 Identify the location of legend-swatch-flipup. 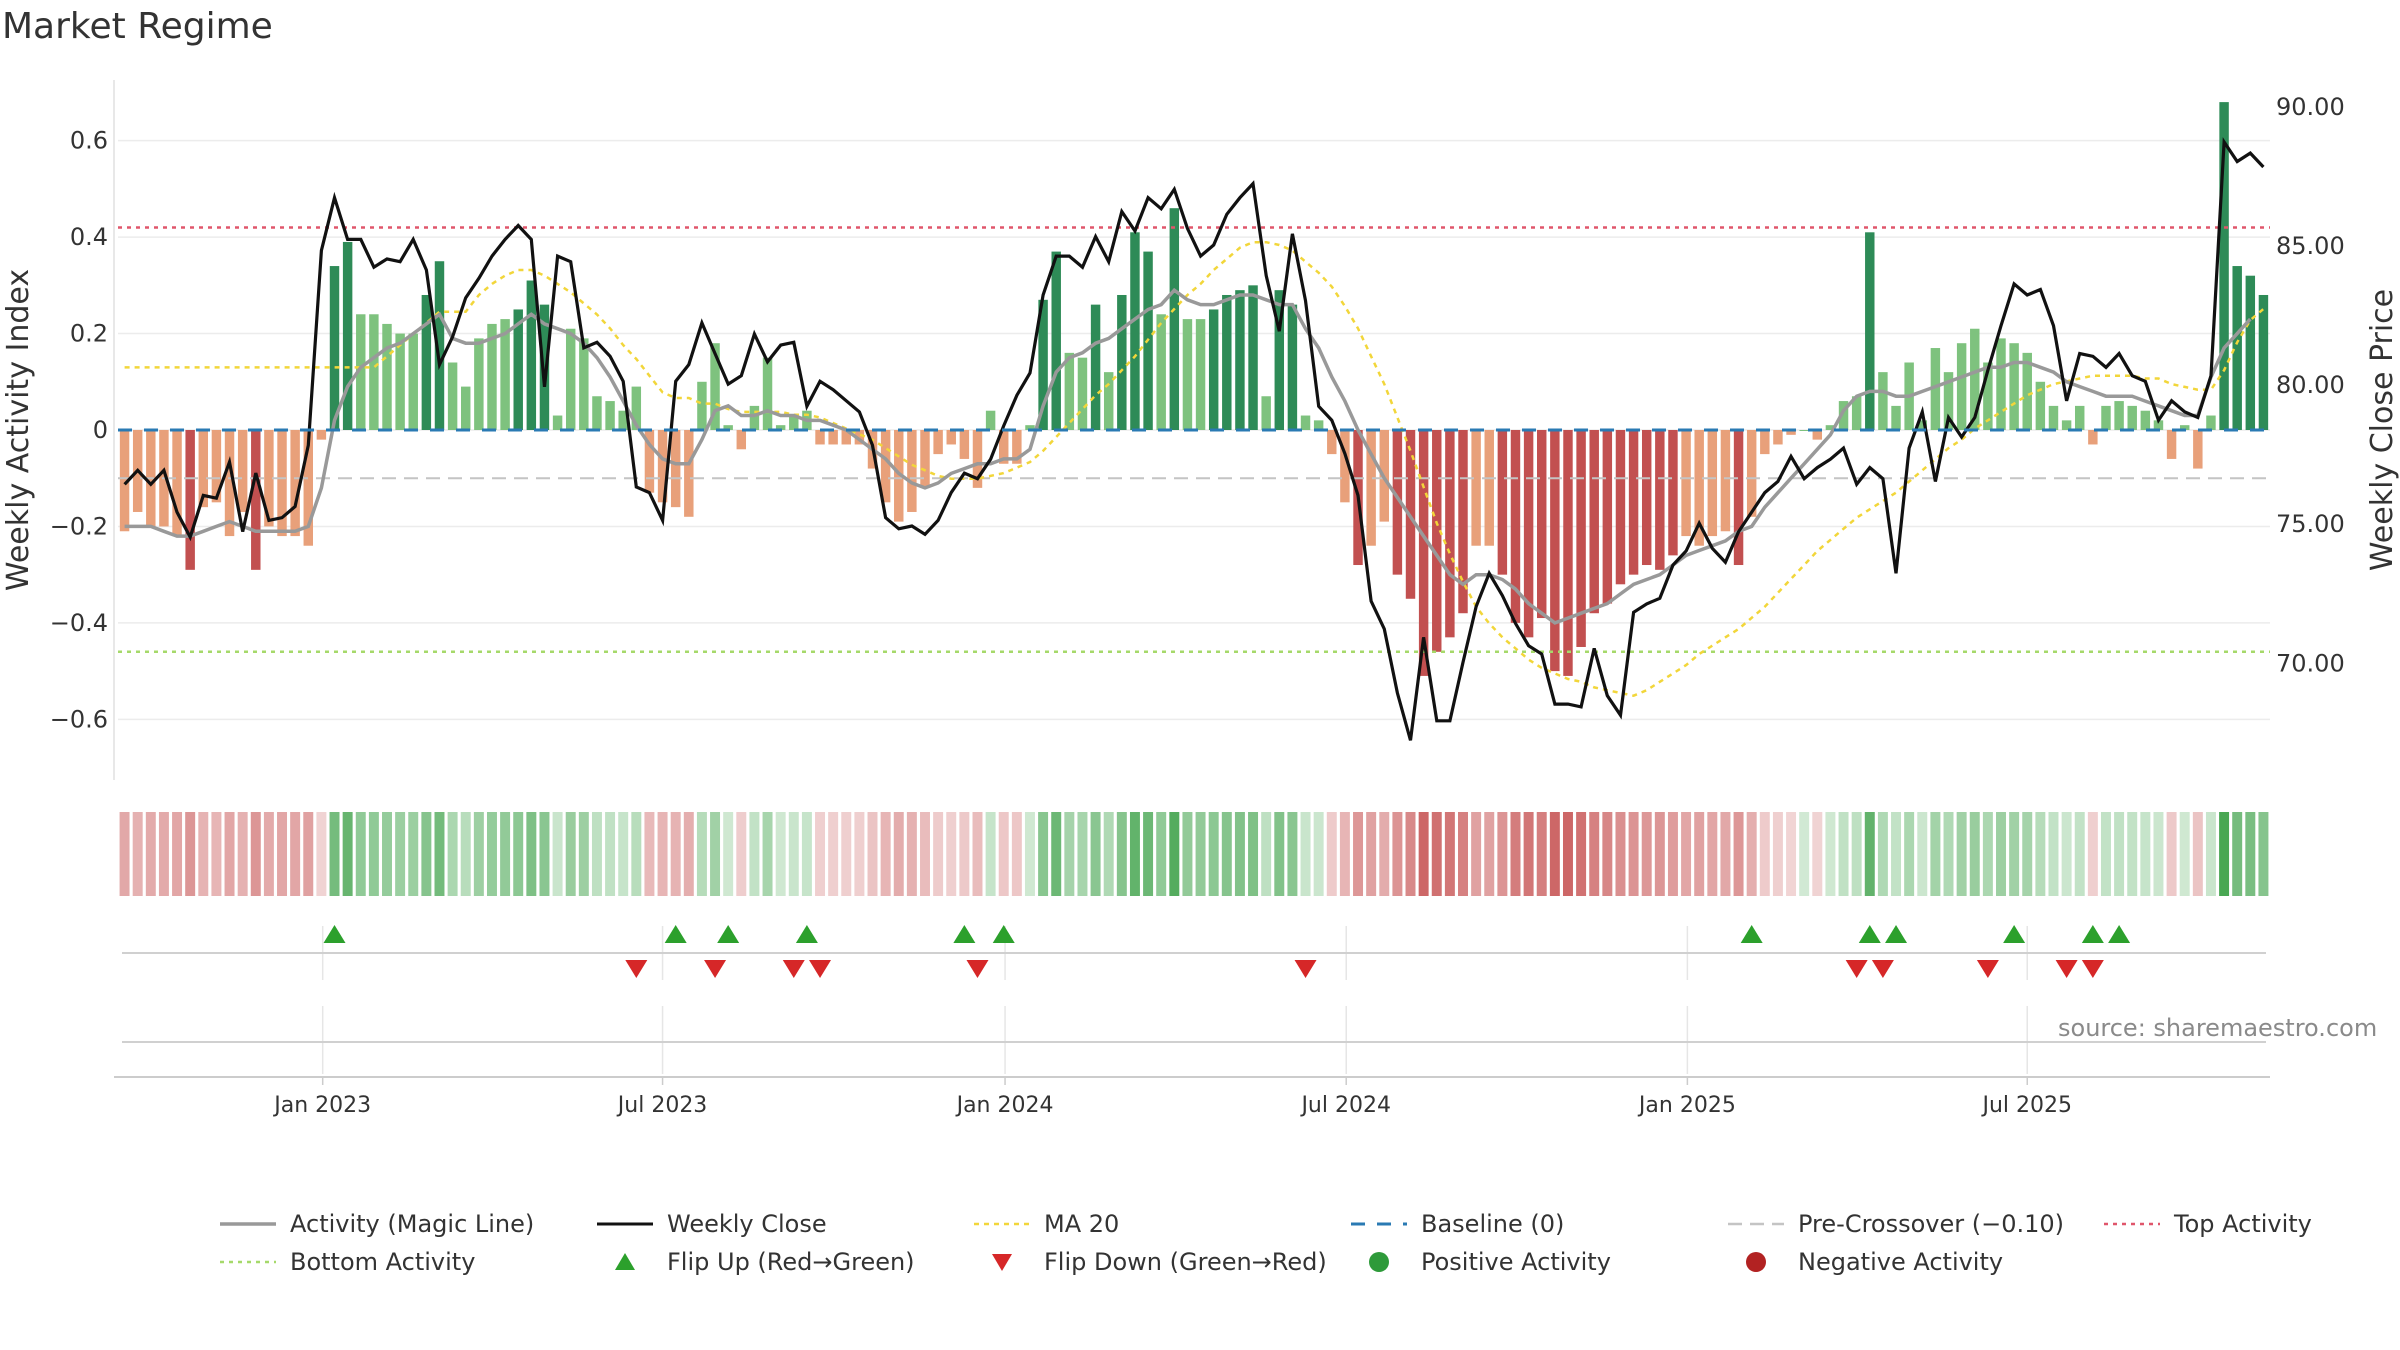
(625, 1261).